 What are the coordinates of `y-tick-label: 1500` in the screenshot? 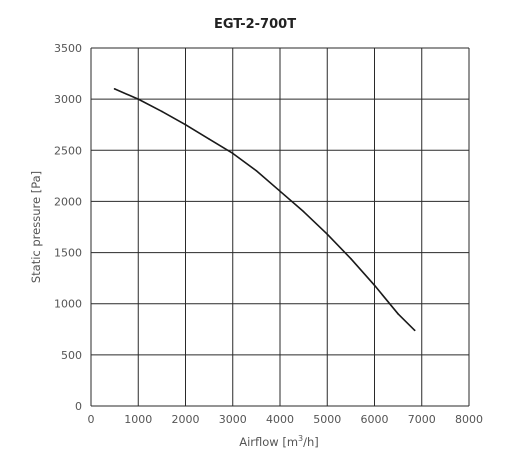 It's located at (68, 253).